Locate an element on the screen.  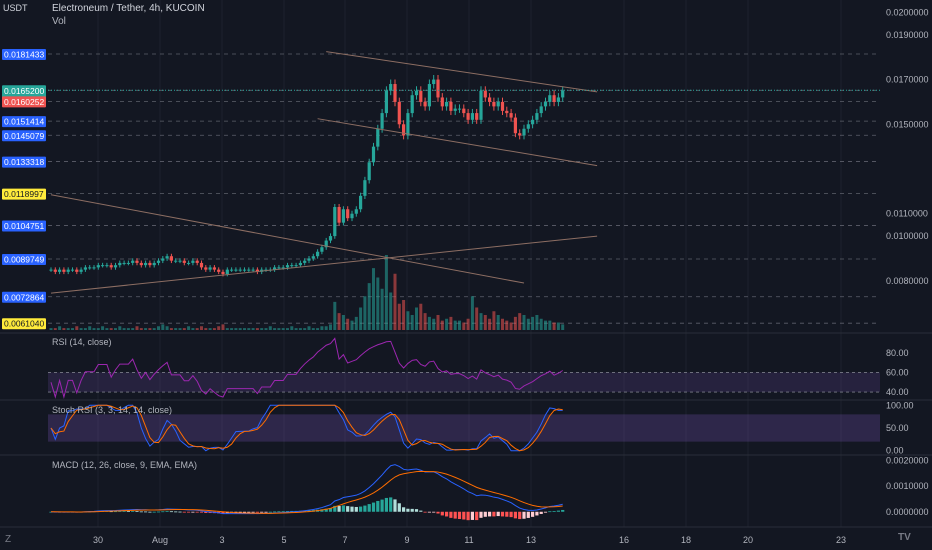
macd-tick-label: 0.0010000 is located at coordinates (907, 486).